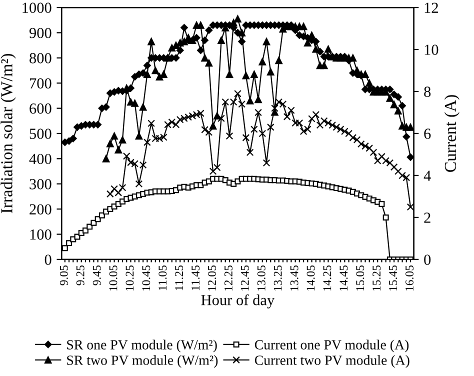  What do you see at coordinates (96, 275) in the screenshot?
I see `x-tick-label: 9.45` at bounding box center [96, 275].